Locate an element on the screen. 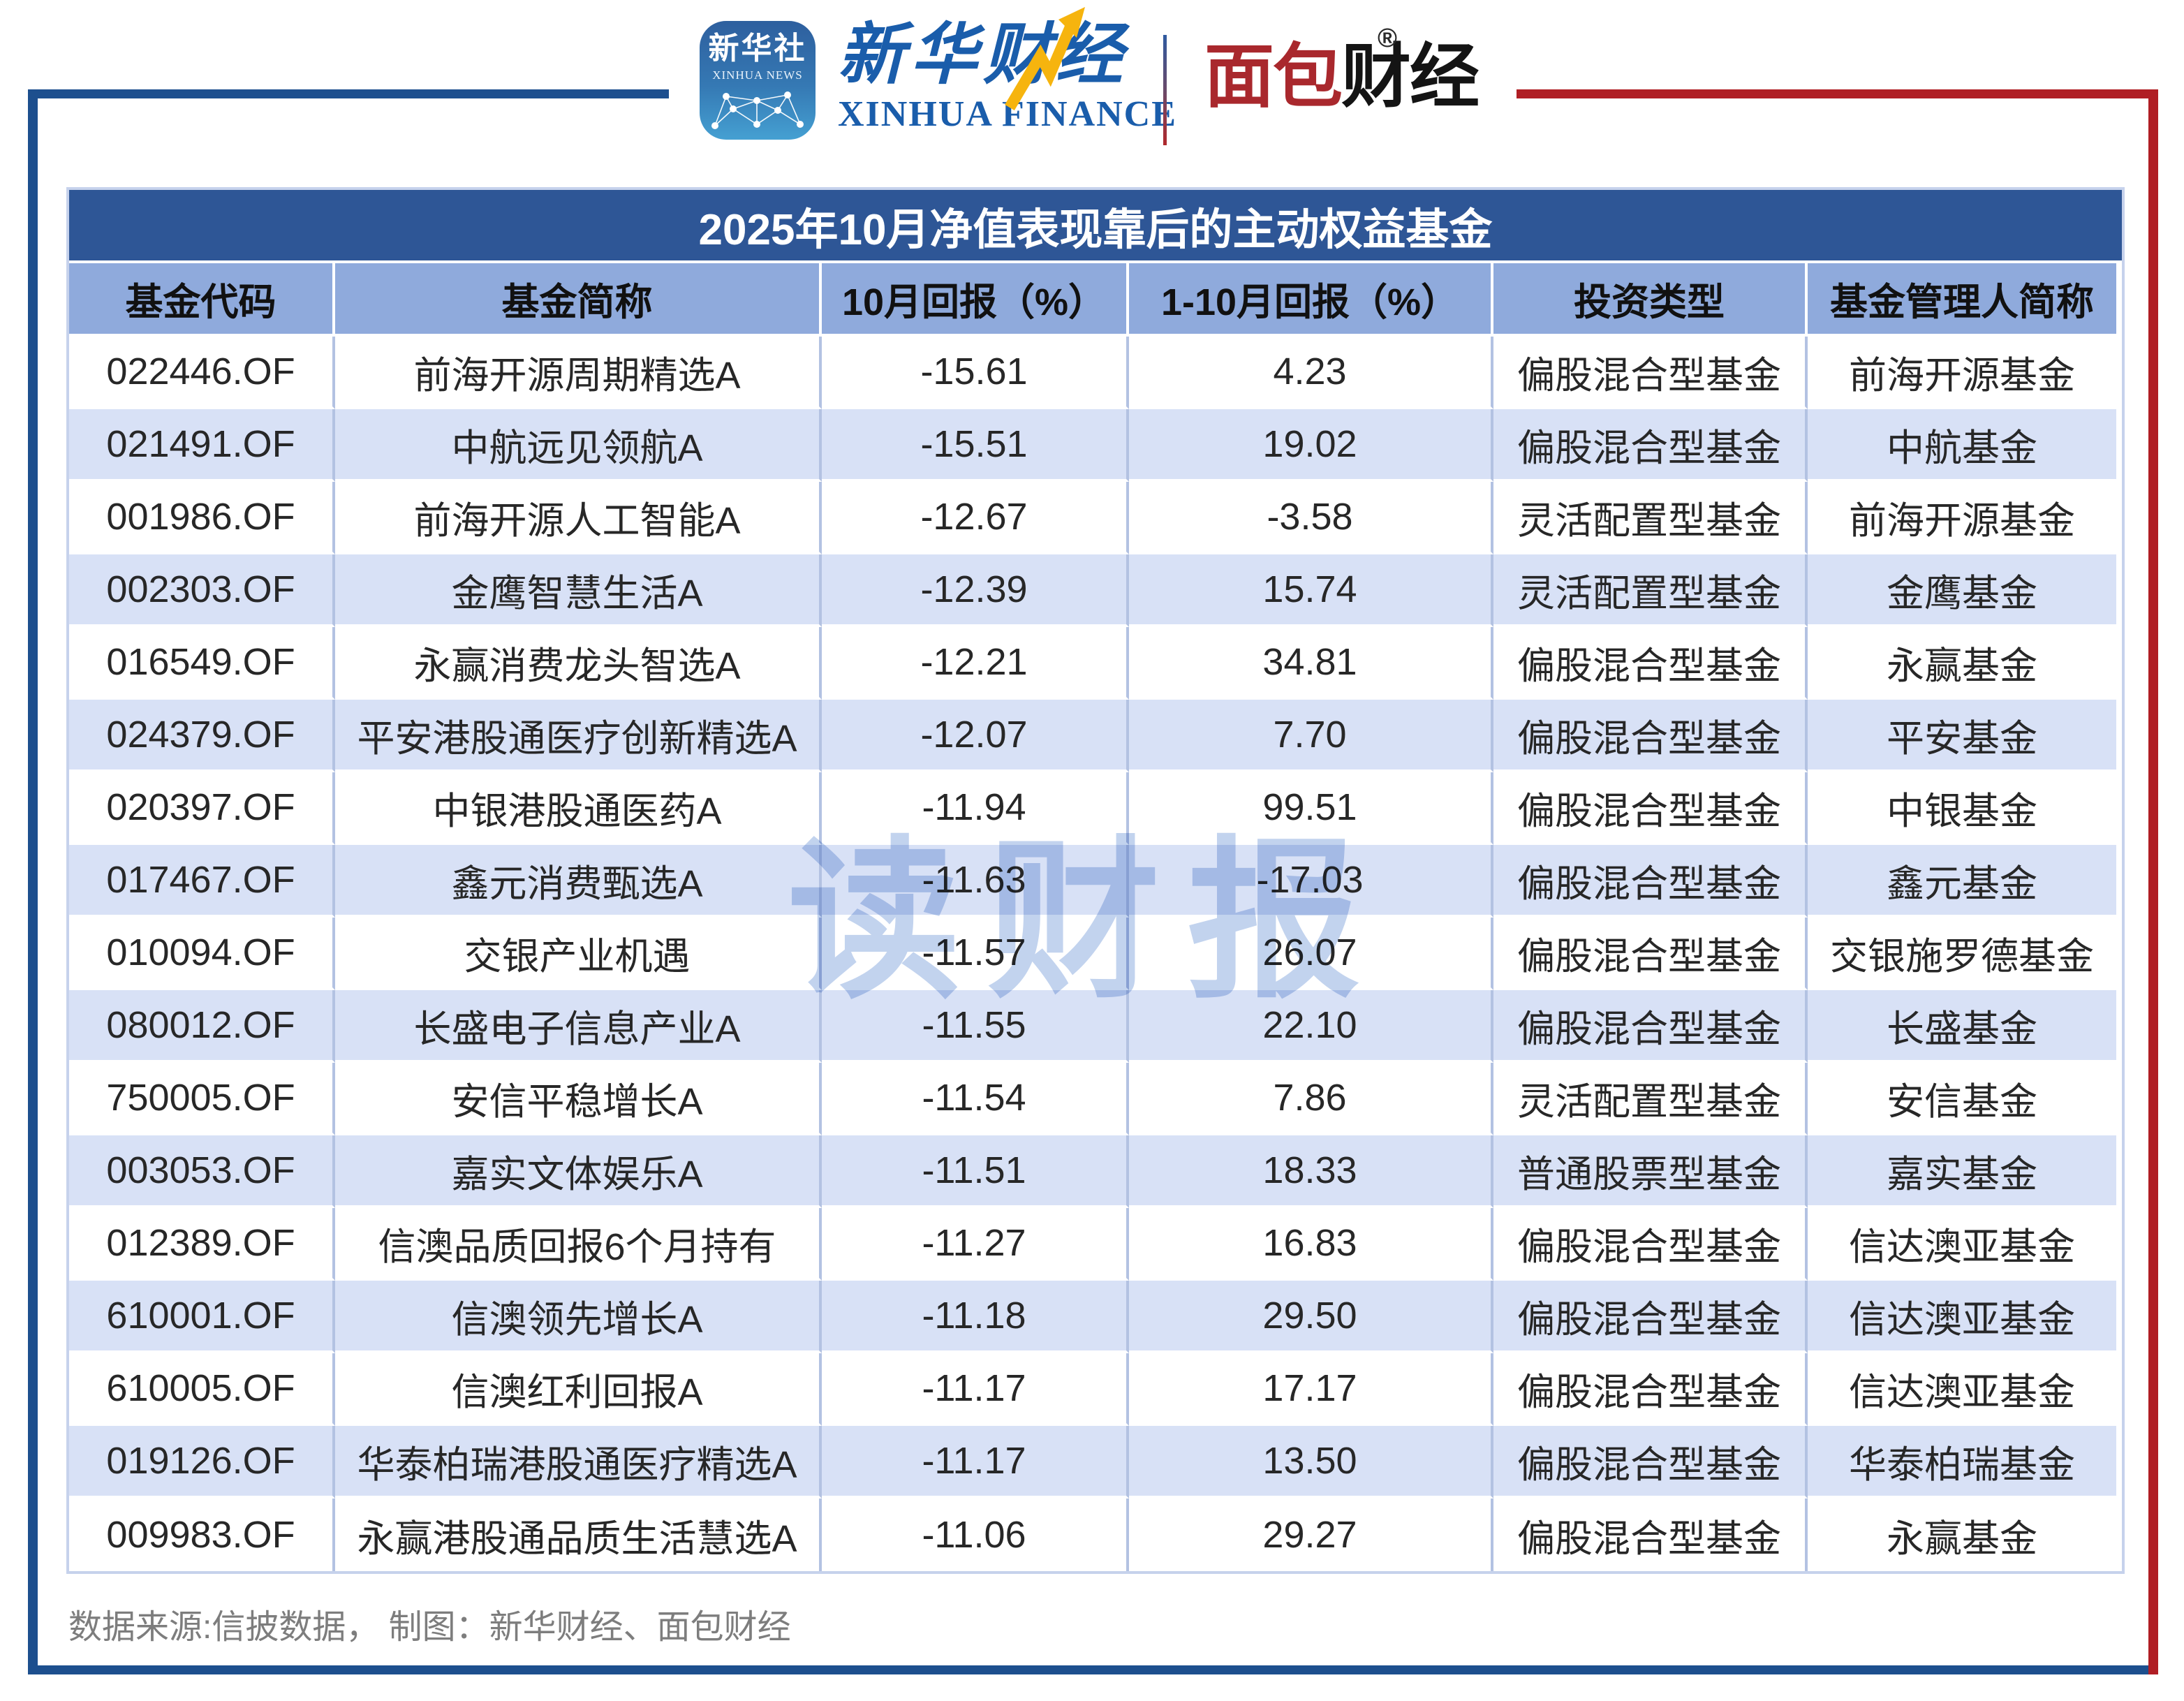 Image resolution: width=2184 pixels, height=1701 pixels. mianbao-cn-red: 面包 is located at coordinates (1273, 77).